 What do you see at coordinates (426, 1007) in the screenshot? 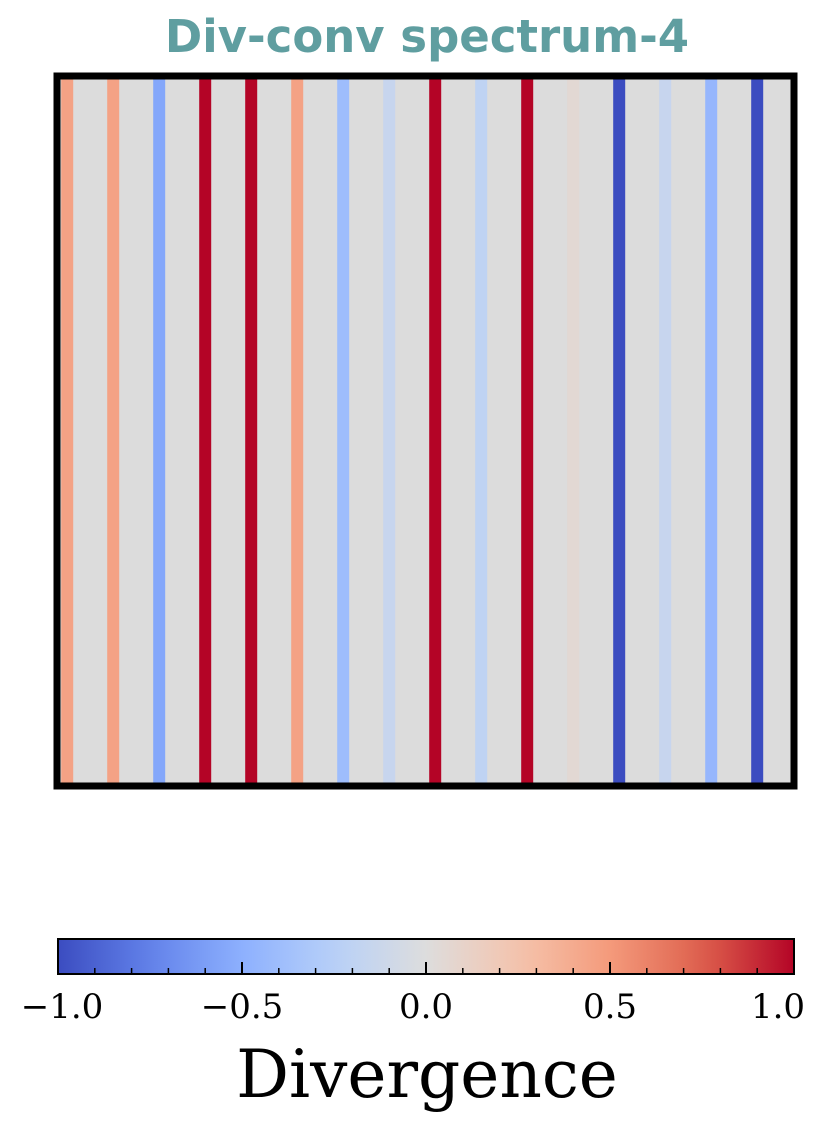
I see `colorbar-tick-label: 0.0` at bounding box center [426, 1007].